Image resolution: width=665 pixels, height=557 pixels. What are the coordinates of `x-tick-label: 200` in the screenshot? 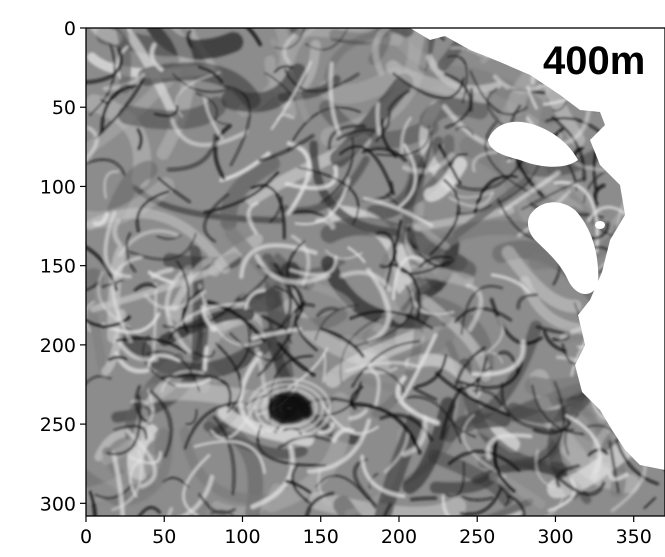 It's located at (399, 537).